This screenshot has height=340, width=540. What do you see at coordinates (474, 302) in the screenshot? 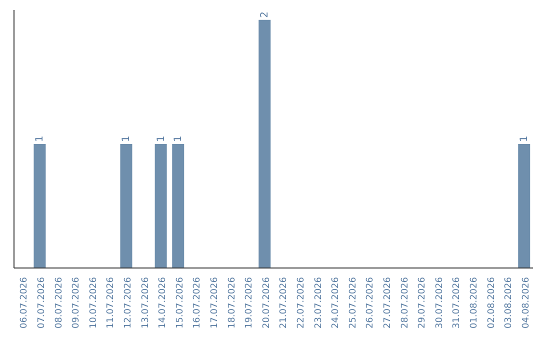
I see `x-tick-label: 01.08.2026` at bounding box center [474, 302].